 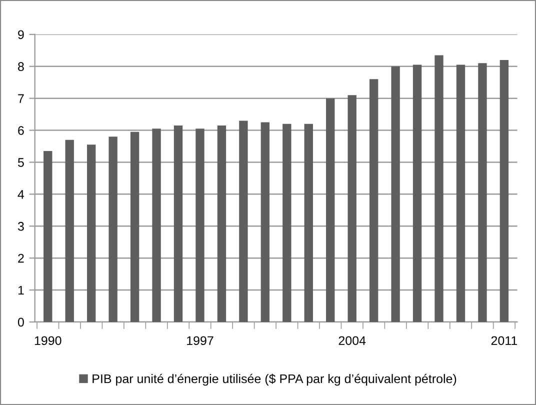 I want to click on x-tick-label: 2011, so click(x=504, y=341).